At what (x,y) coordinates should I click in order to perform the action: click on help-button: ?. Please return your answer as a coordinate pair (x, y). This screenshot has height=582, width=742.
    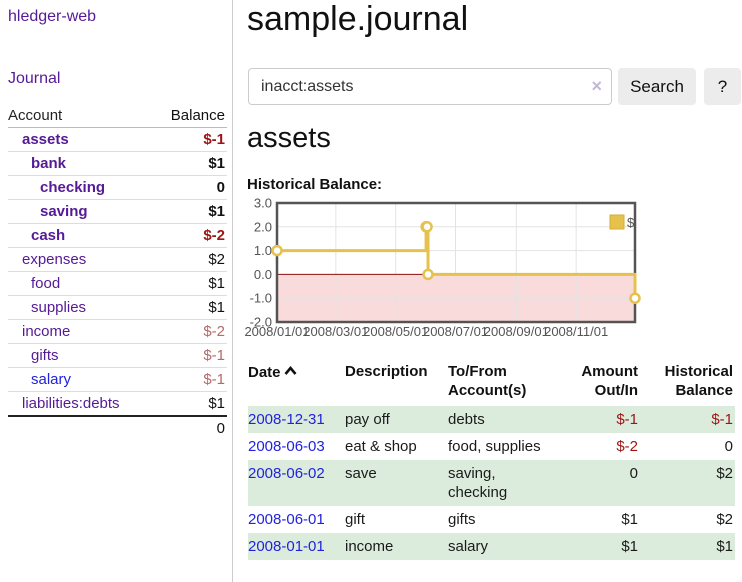
    Looking at the image, I should click on (722, 86).